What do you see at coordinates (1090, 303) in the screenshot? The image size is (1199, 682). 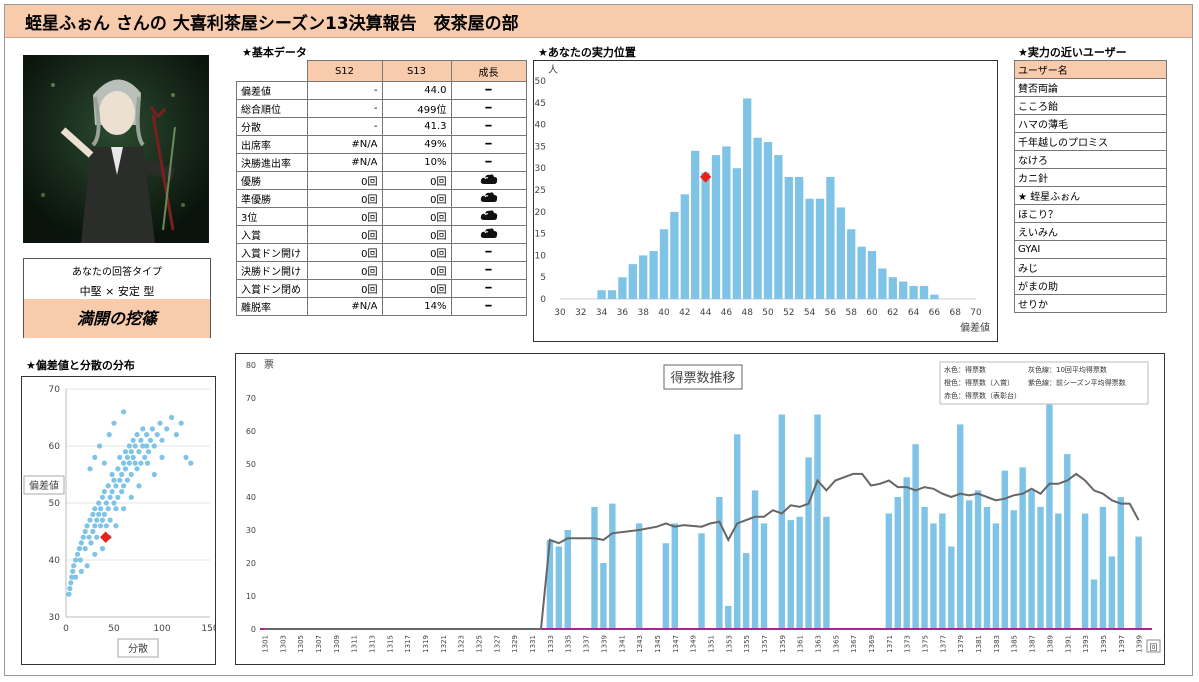 I see `similar-user-name: せりか` at bounding box center [1090, 303].